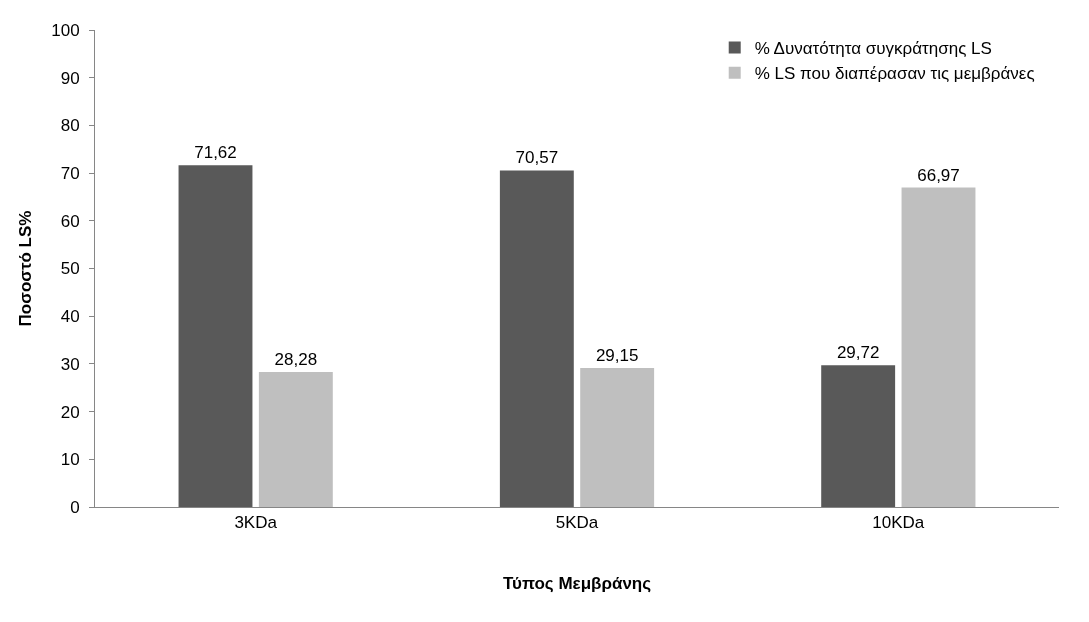  What do you see at coordinates (65, 30) in the screenshot?
I see `y-tick-label: 100` at bounding box center [65, 30].